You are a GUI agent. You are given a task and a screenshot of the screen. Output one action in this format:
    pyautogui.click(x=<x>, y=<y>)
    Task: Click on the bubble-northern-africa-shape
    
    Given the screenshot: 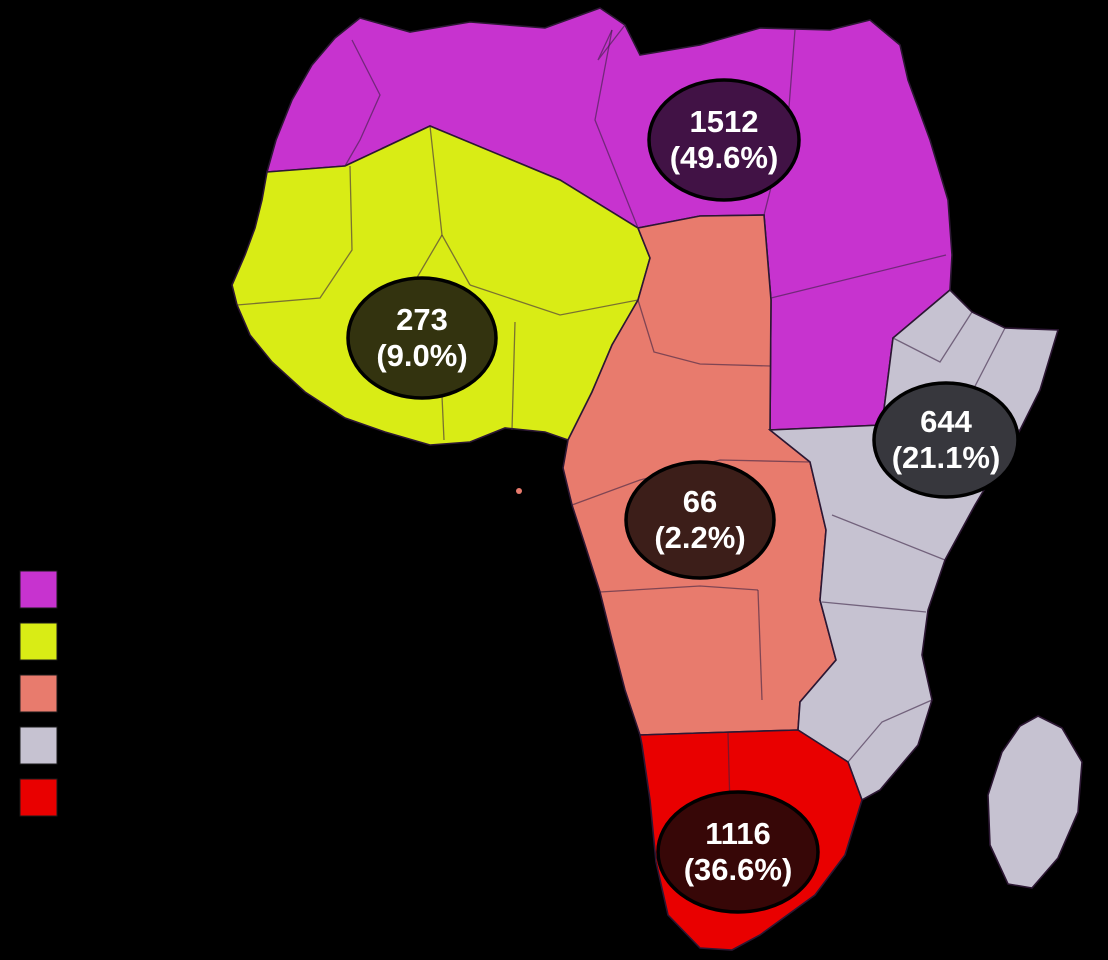 What is the action you would take?
    pyautogui.click(x=724, y=140)
    